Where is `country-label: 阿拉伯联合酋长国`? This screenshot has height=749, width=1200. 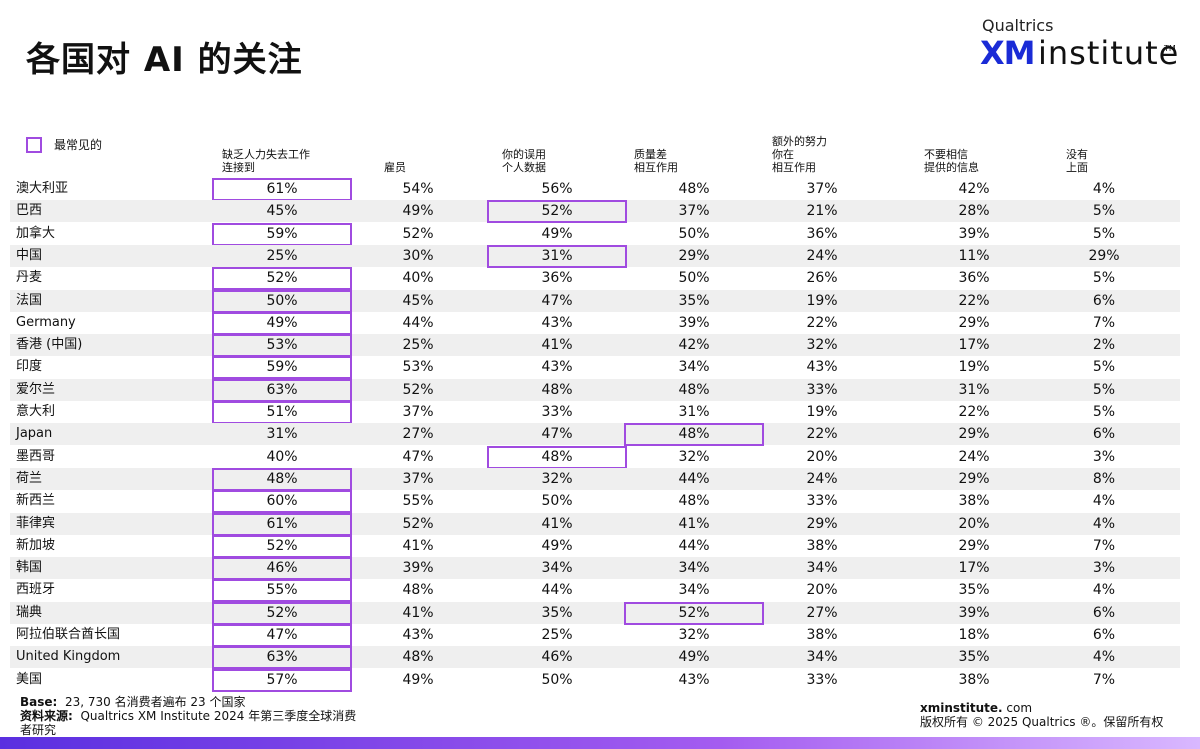
country-label: 阿拉伯联合酋长国 is located at coordinates (68, 634).